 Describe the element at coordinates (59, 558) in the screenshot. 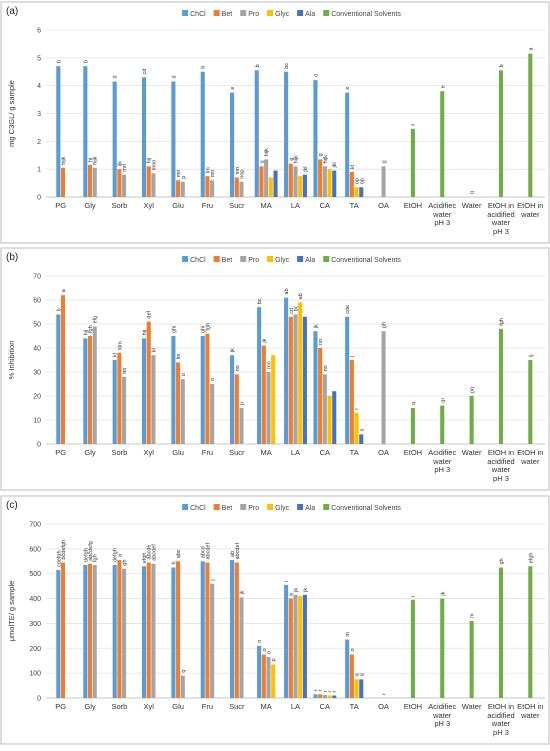

I see `significance-letter: cdefgh` at that location.